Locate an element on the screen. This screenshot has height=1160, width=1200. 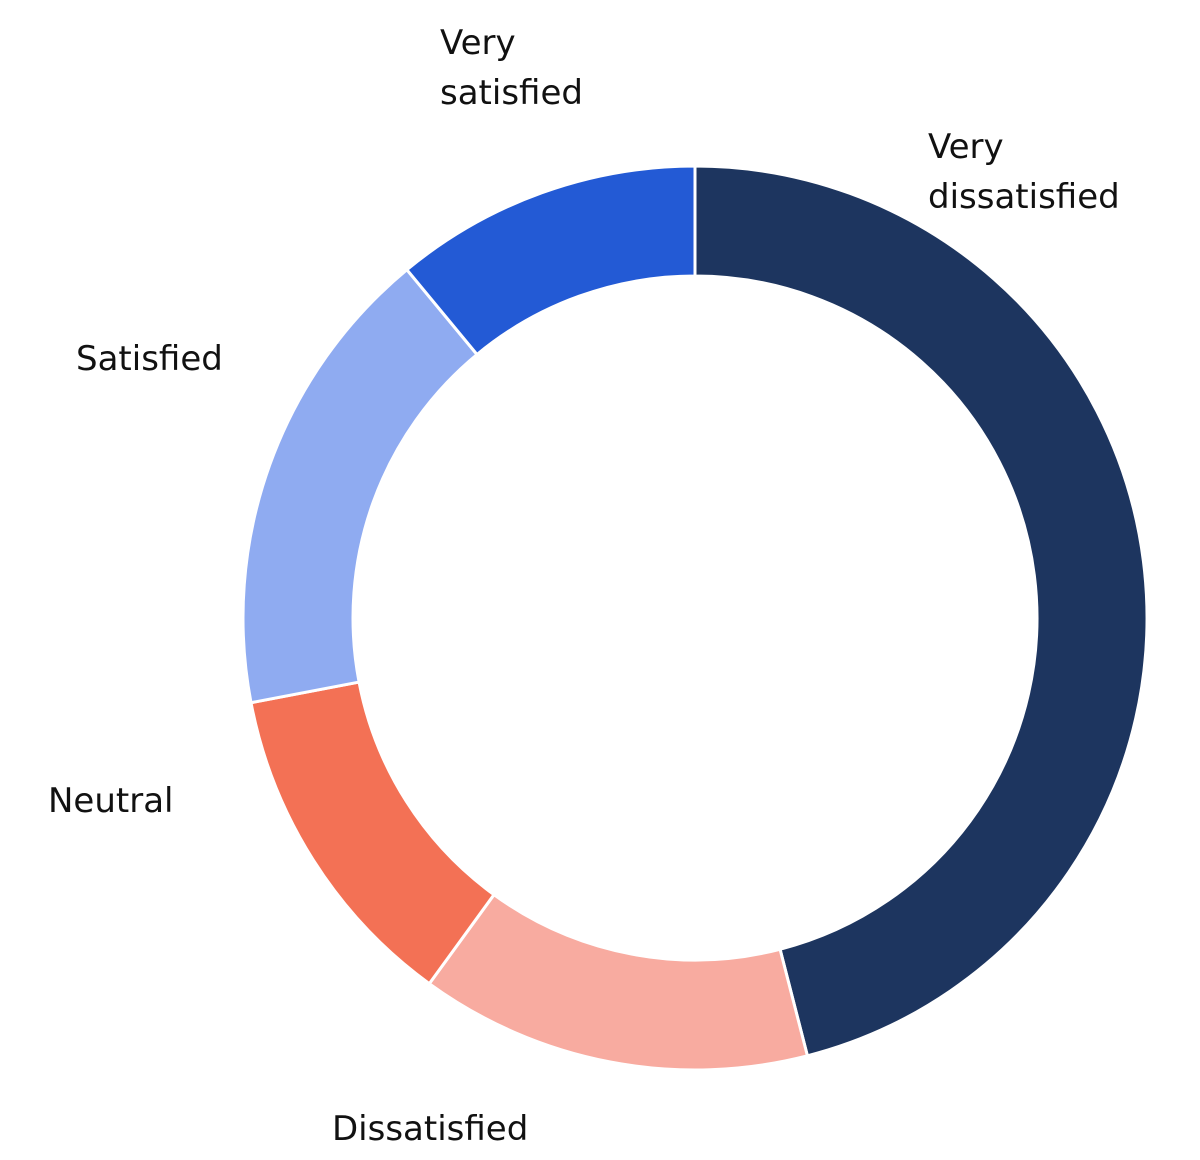
label-very-dissatisfied-line-1: Very is located at coordinates (966, 147).